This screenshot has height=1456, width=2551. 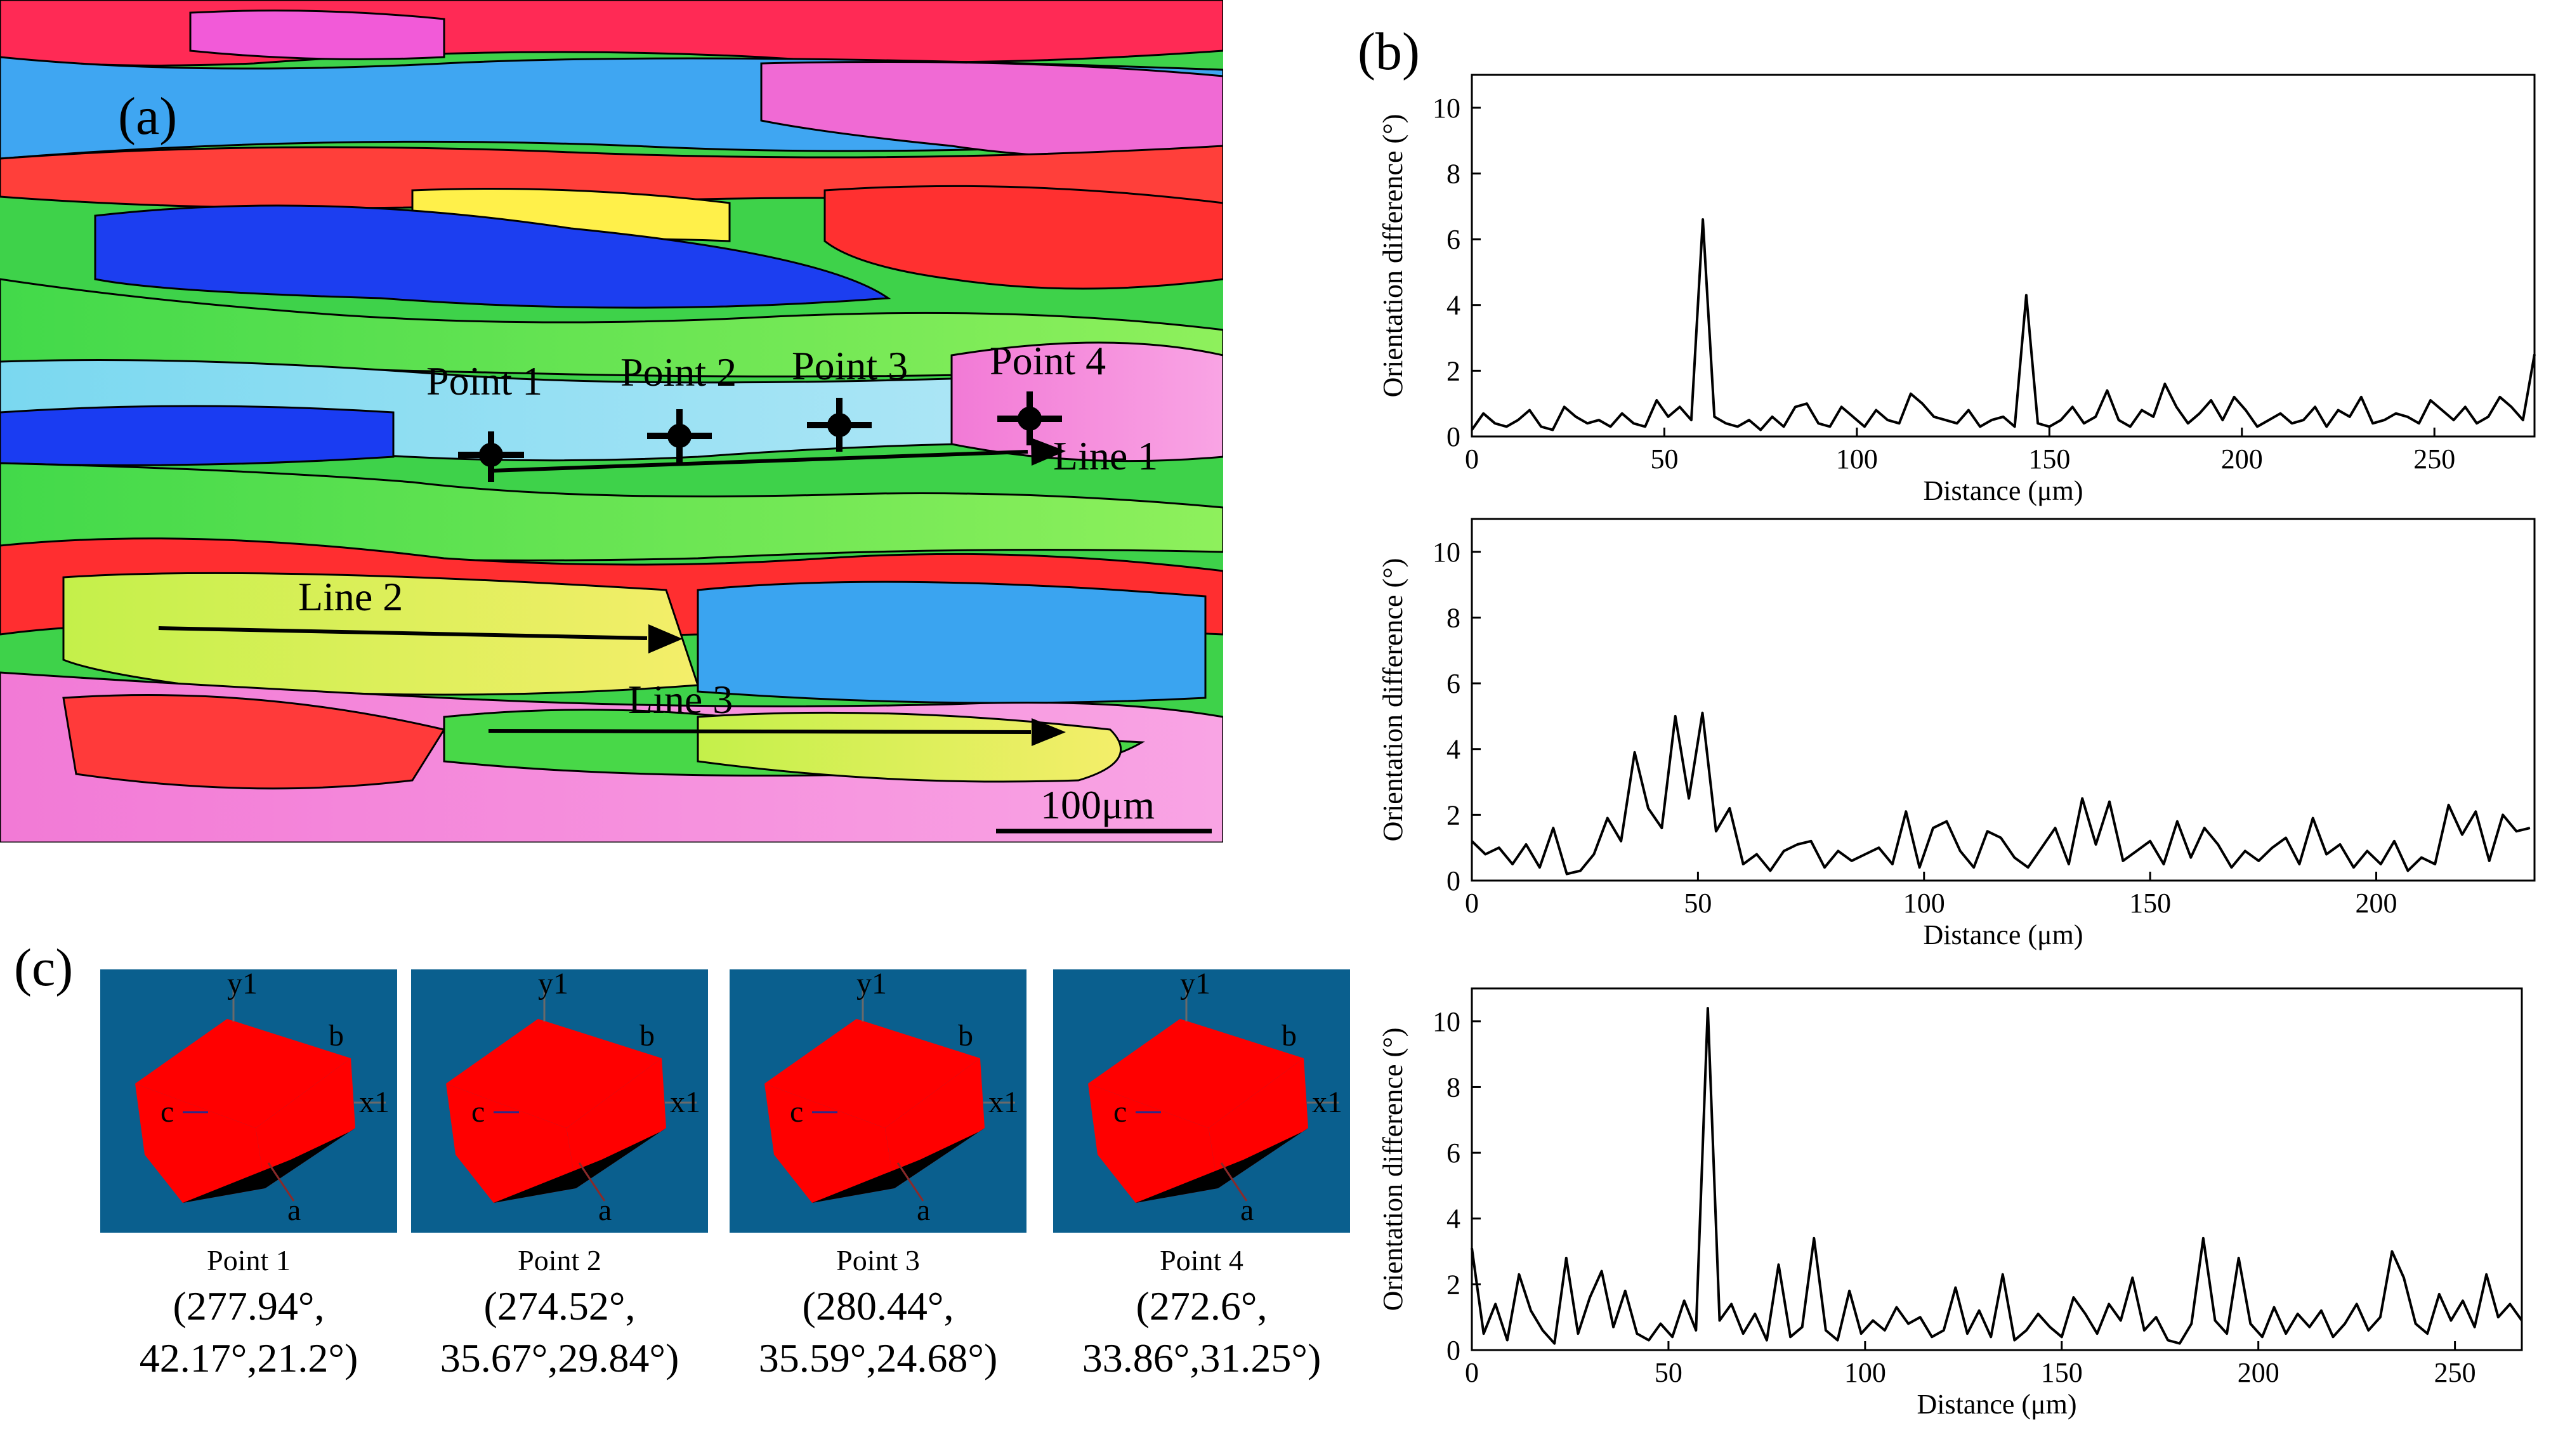 What do you see at coordinates (1097, 804) in the screenshot?
I see `scale-bar-label: 100μm` at bounding box center [1097, 804].